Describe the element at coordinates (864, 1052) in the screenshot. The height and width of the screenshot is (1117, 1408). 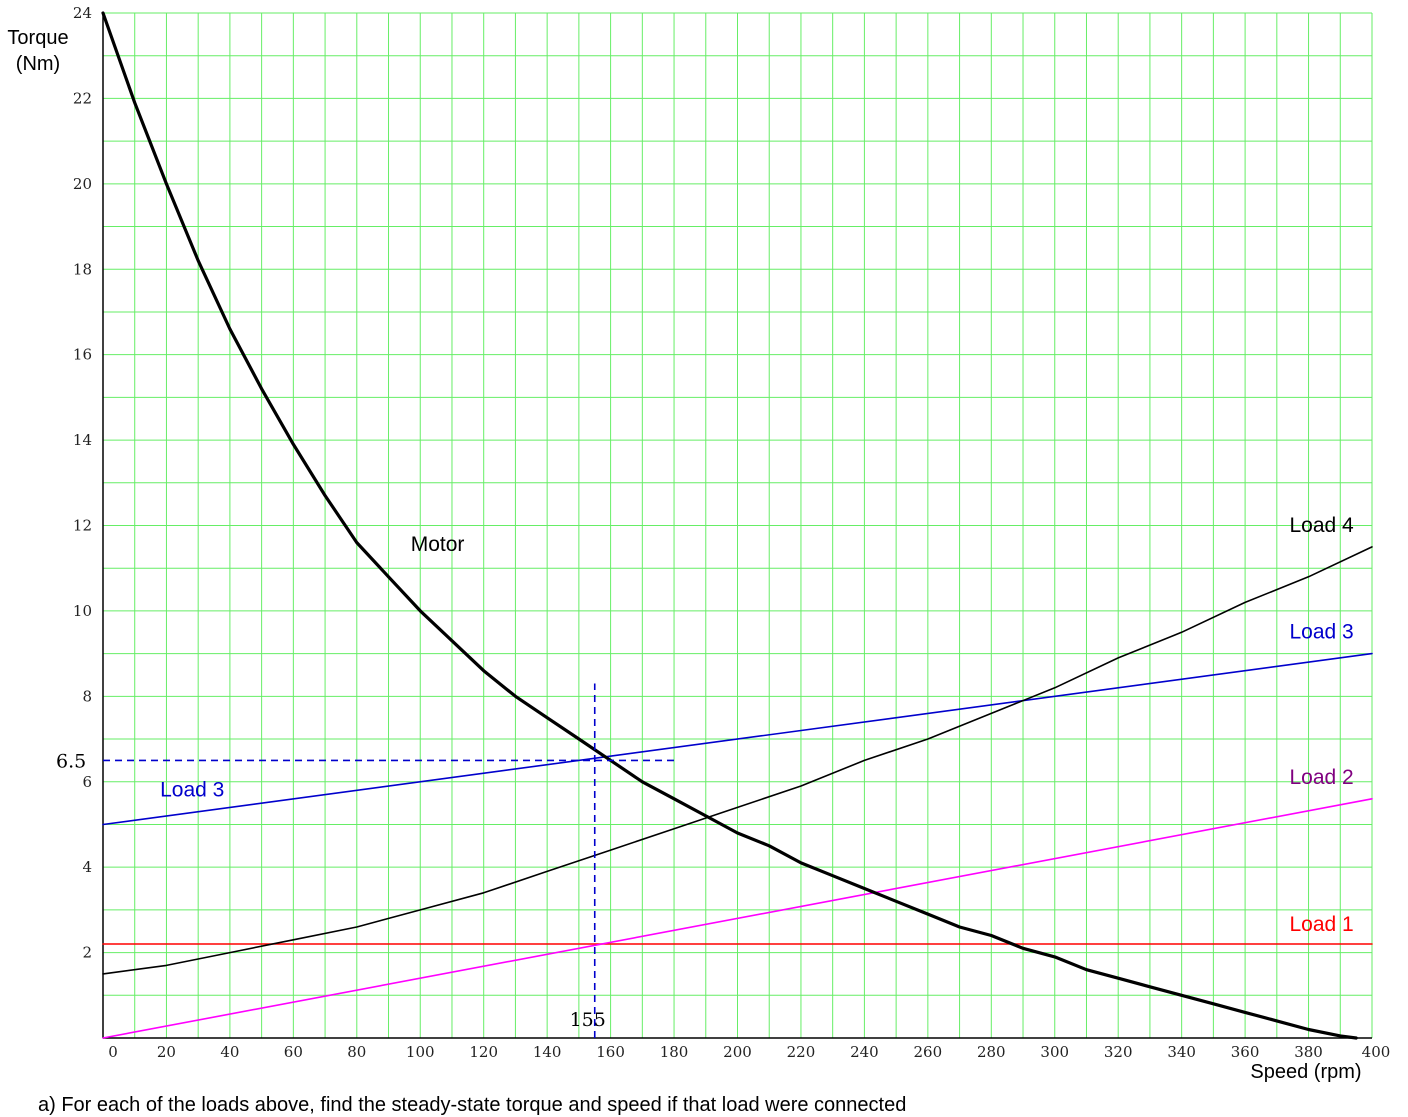
I see `x-tick-label-240: 240` at that location.